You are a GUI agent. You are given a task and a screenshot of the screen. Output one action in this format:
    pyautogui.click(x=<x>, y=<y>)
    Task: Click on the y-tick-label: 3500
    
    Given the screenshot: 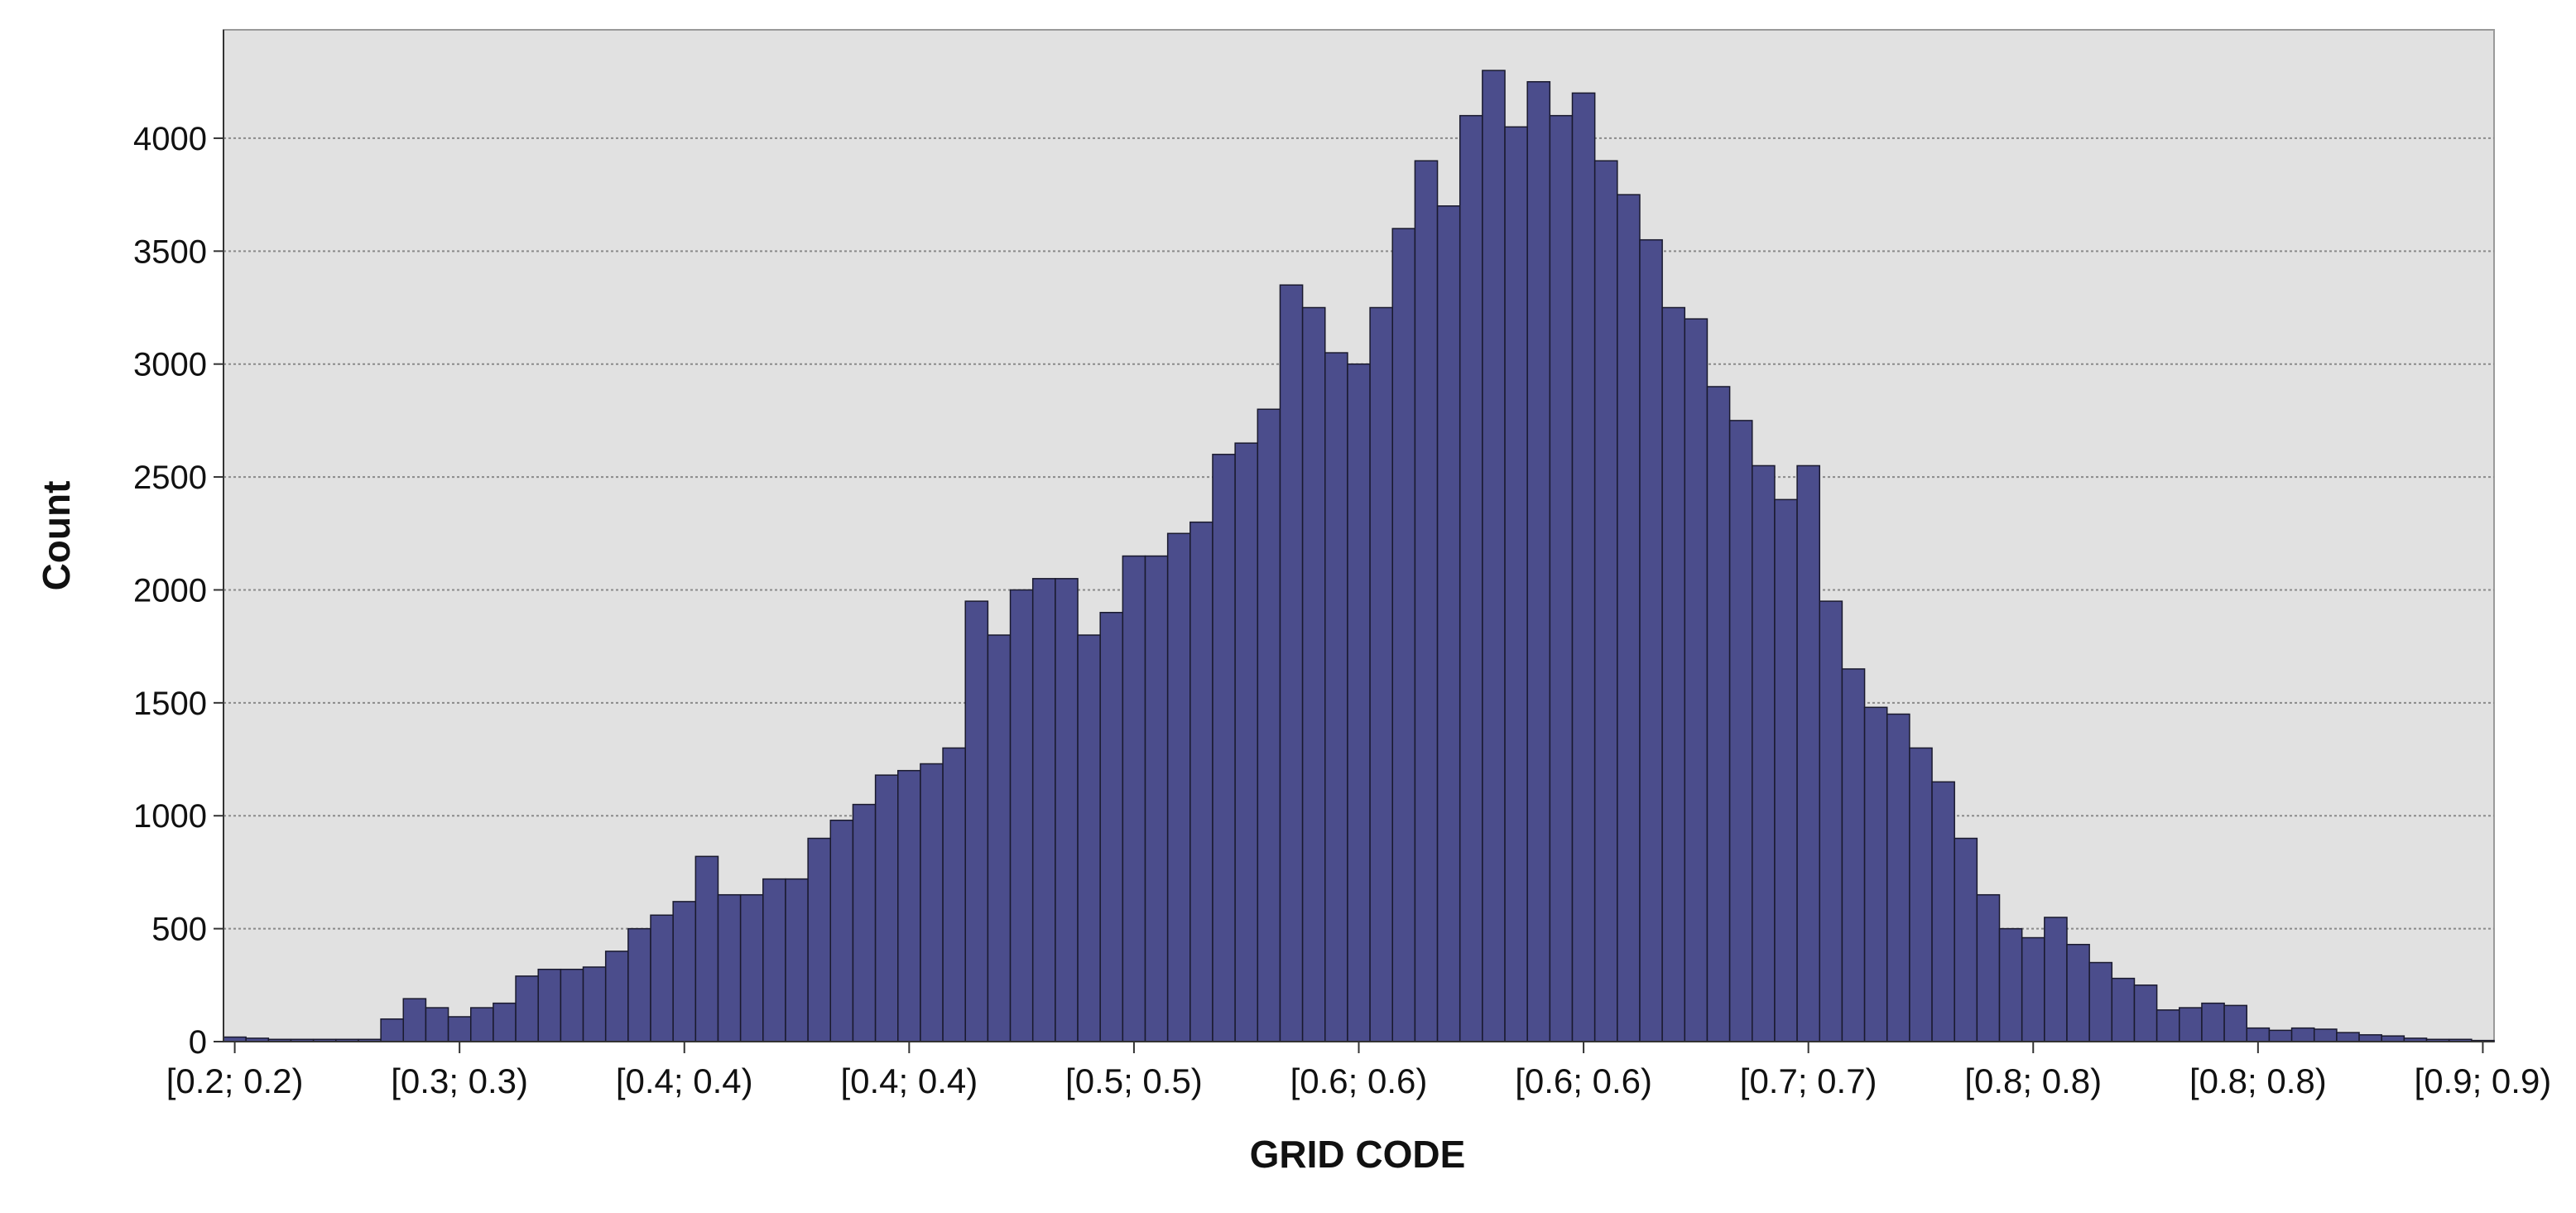 What is the action you would take?
    pyautogui.click(x=170, y=251)
    